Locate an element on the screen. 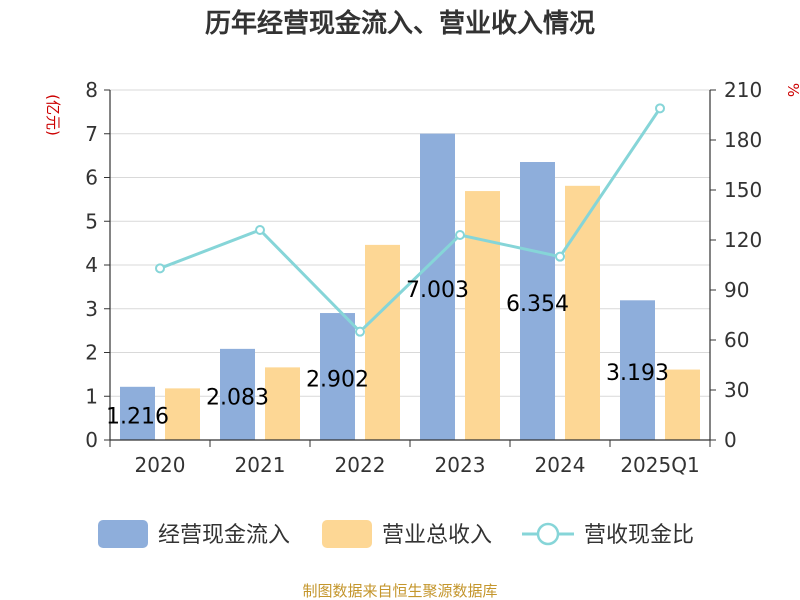 The height and width of the screenshot is (600, 800). chart-title: 历年经营现金流入、营业收入情况 is located at coordinates (400, 23).